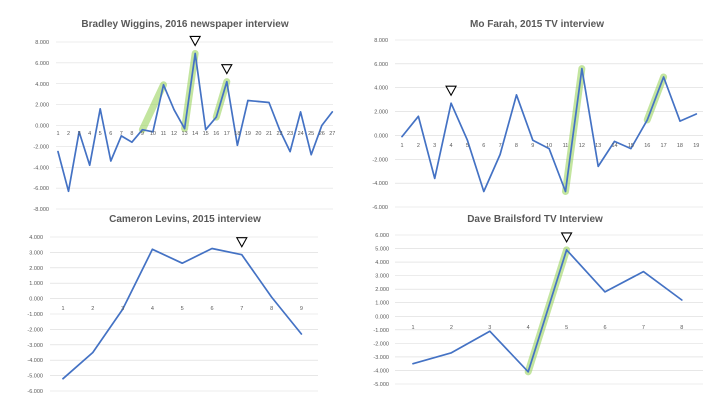  Describe the element at coordinates (41, 210) in the screenshot. I see `y-tick-label: -8.000` at that location.